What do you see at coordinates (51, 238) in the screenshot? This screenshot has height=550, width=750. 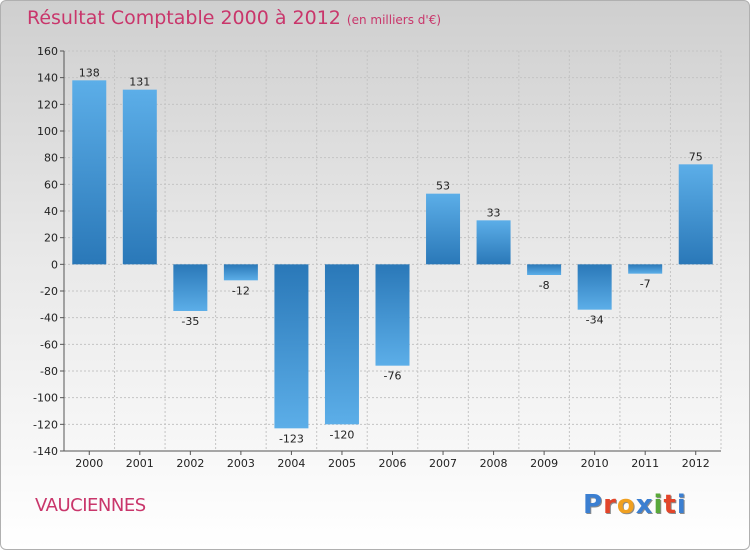 I see `y-tick-label: 20` at bounding box center [51, 238].